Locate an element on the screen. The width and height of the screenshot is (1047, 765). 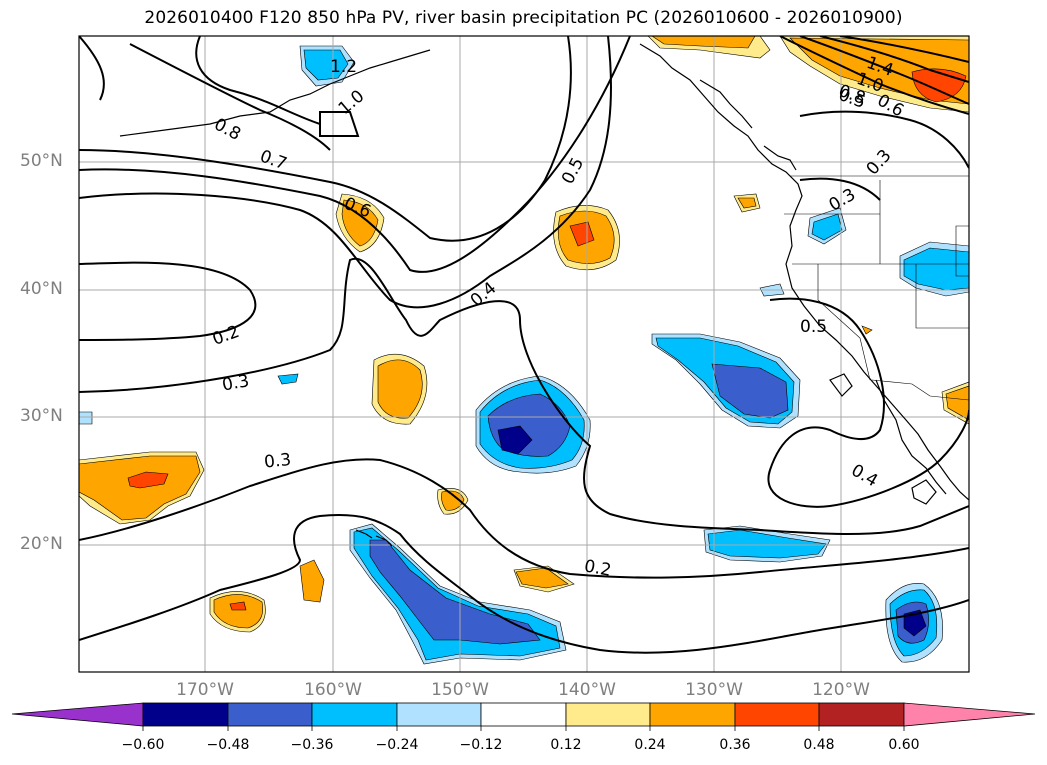
lat-label: 20°N is located at coordinates (41, 544).